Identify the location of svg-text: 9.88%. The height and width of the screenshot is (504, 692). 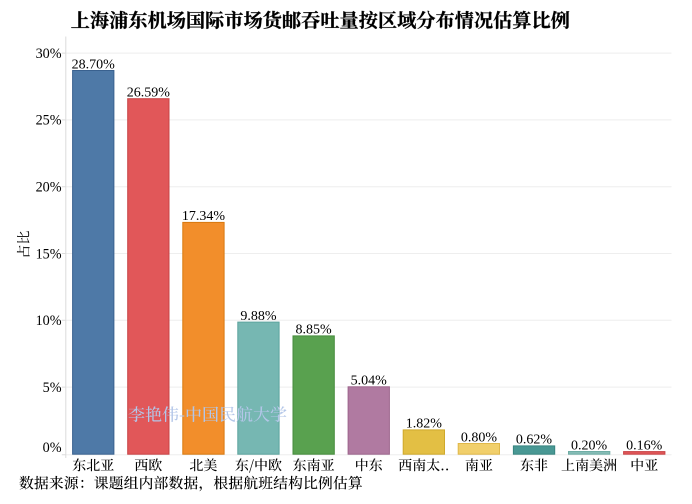
(258, 316).